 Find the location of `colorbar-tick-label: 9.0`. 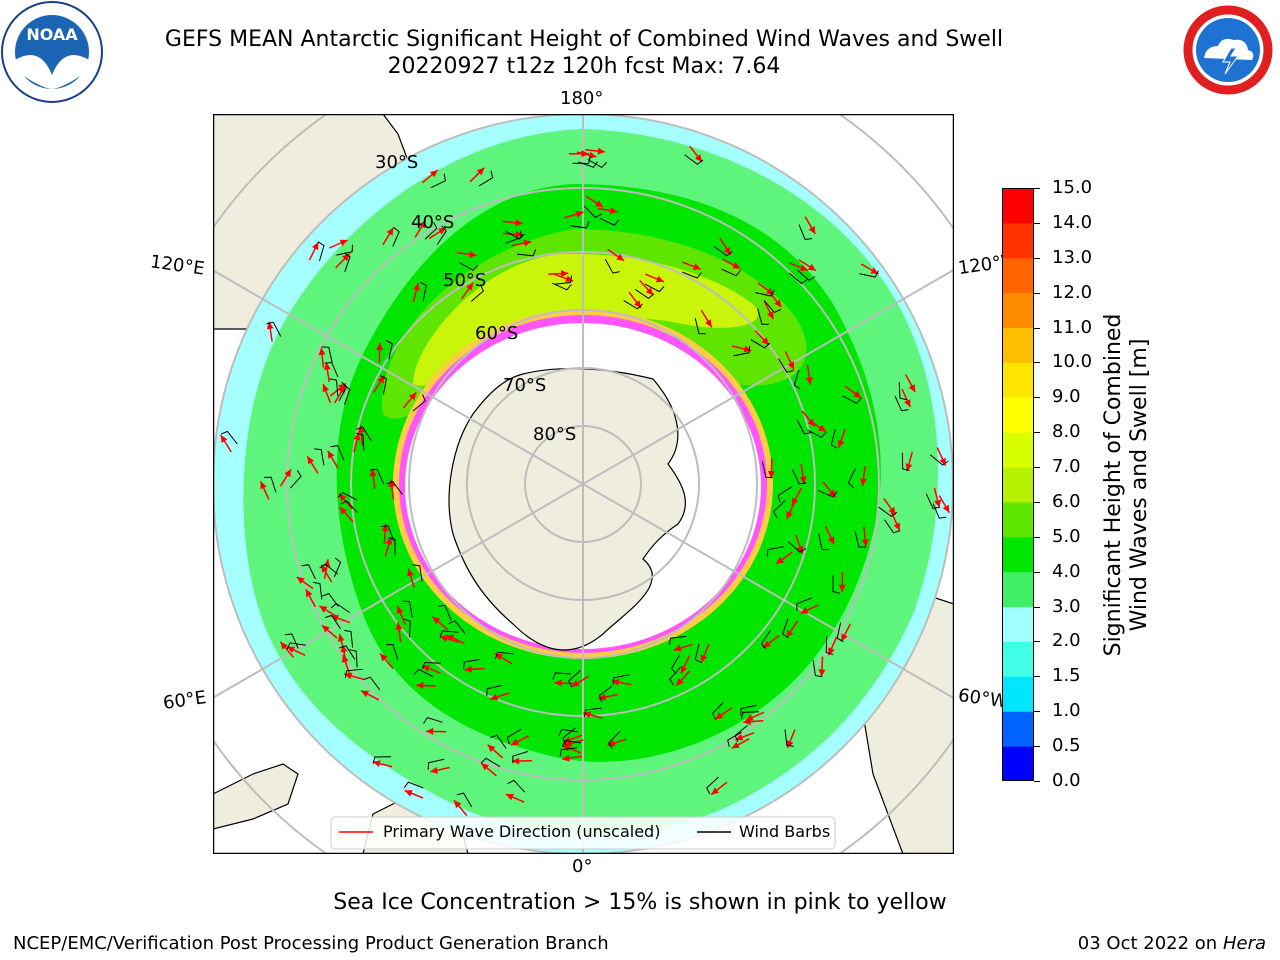

colorbar-tick-label: 9.0 is located at coordinates (1066, 397).